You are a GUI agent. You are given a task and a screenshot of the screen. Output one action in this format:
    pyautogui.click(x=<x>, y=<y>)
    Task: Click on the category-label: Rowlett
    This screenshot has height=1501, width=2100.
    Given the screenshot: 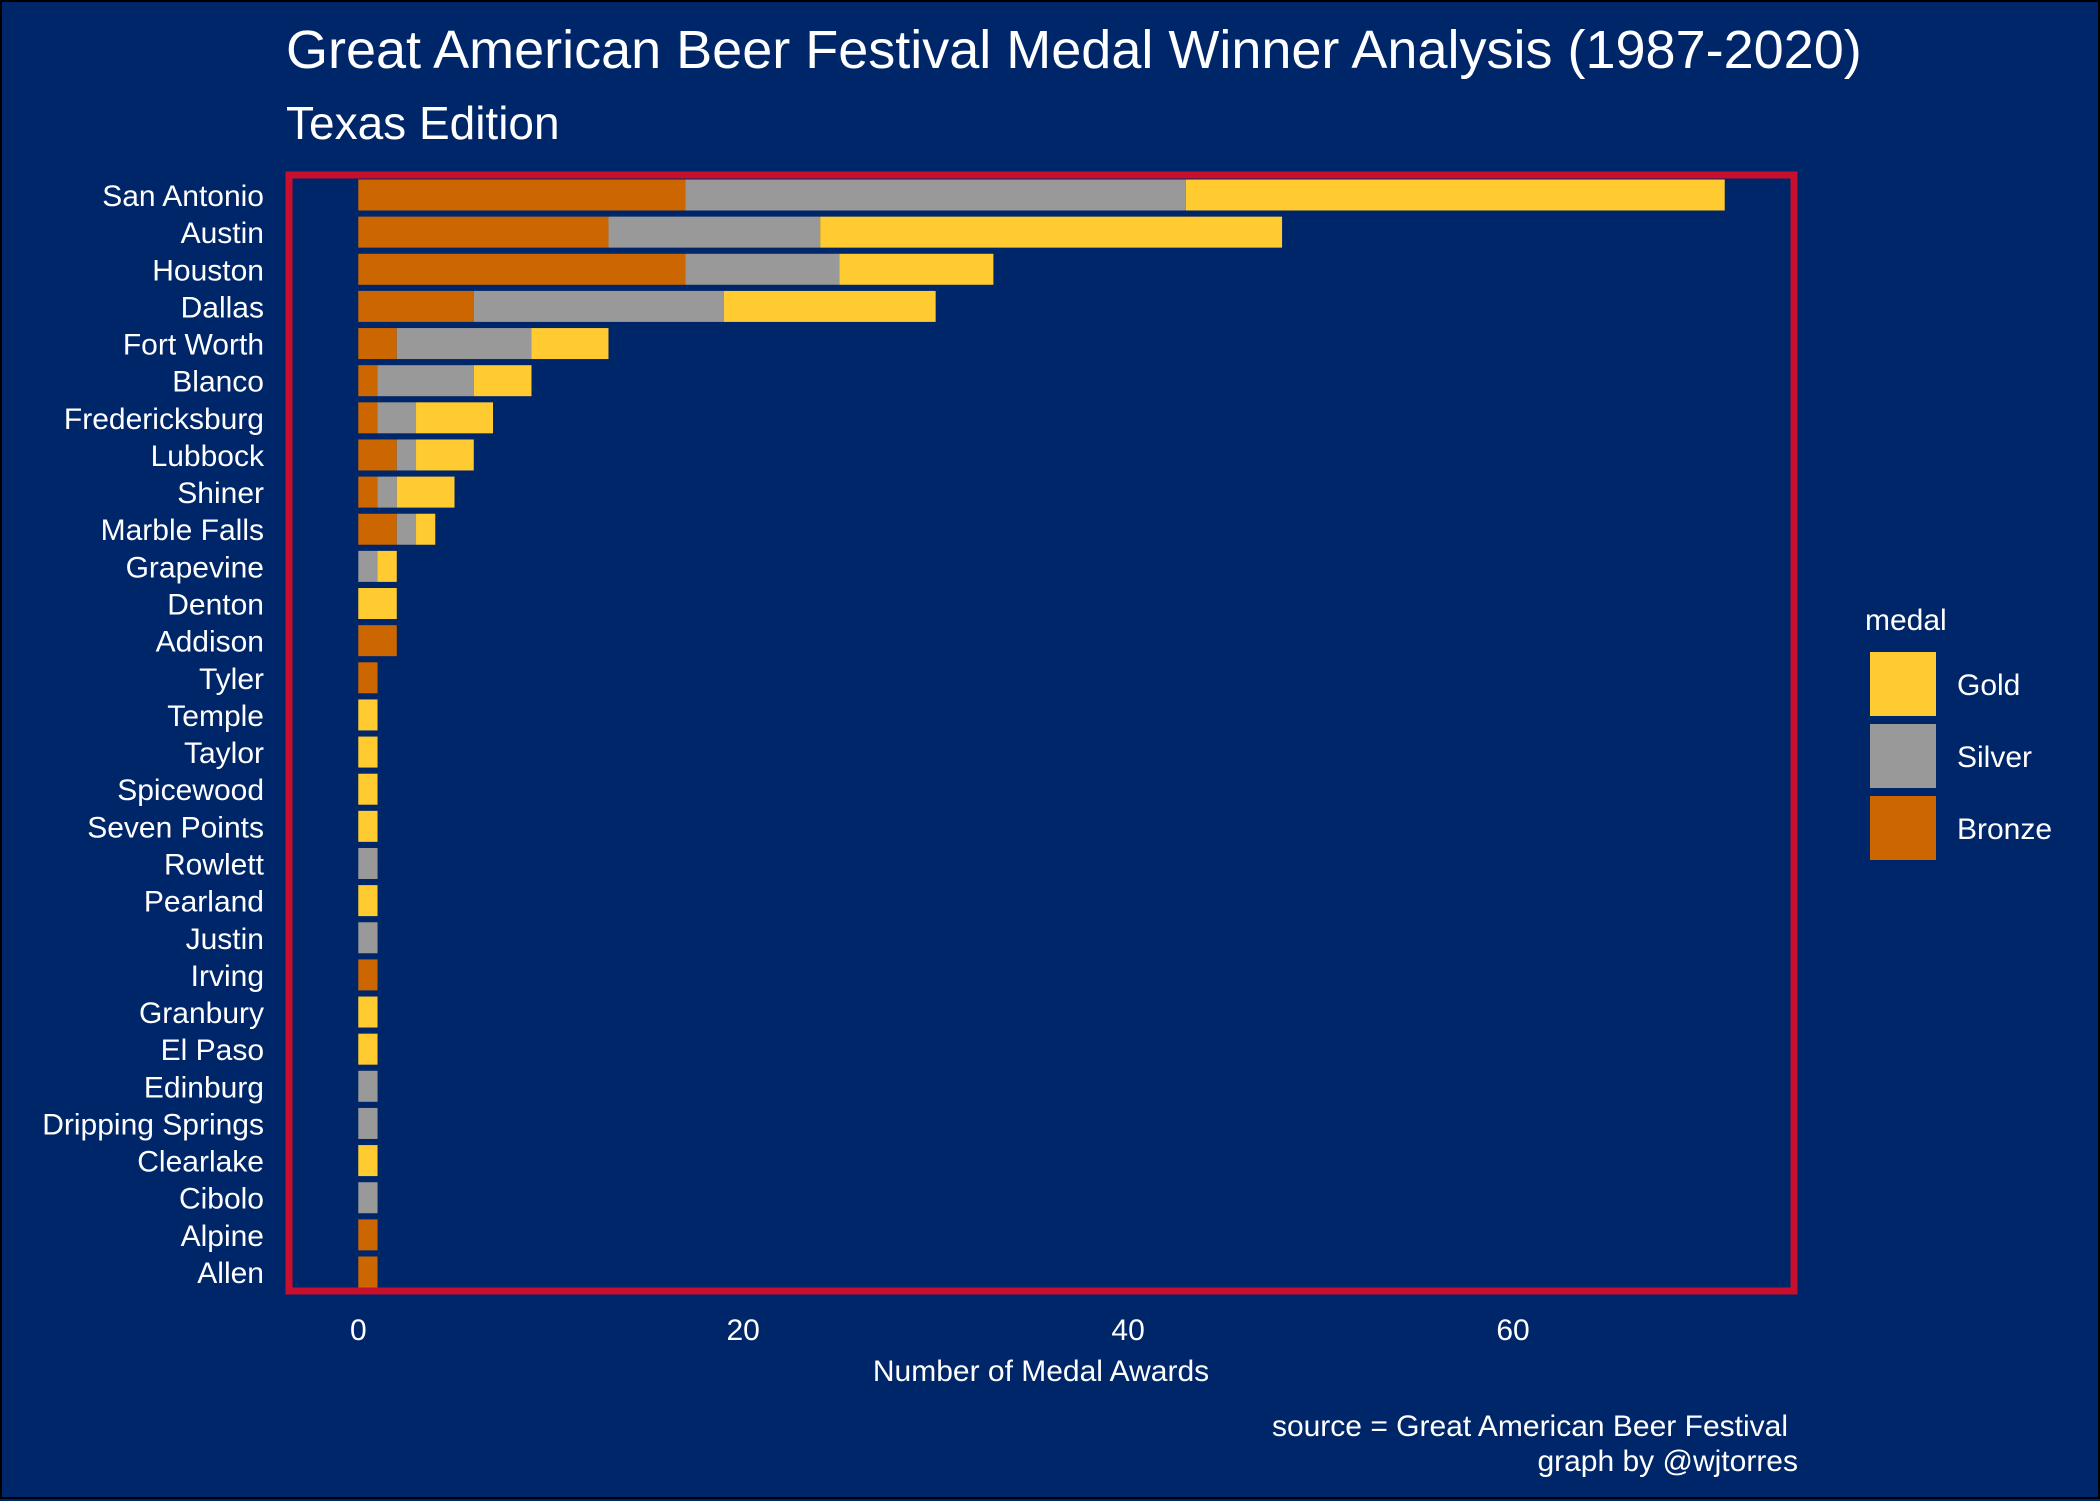 What is the action you would take?
    pyautogui.click(x=214, y=864)
    